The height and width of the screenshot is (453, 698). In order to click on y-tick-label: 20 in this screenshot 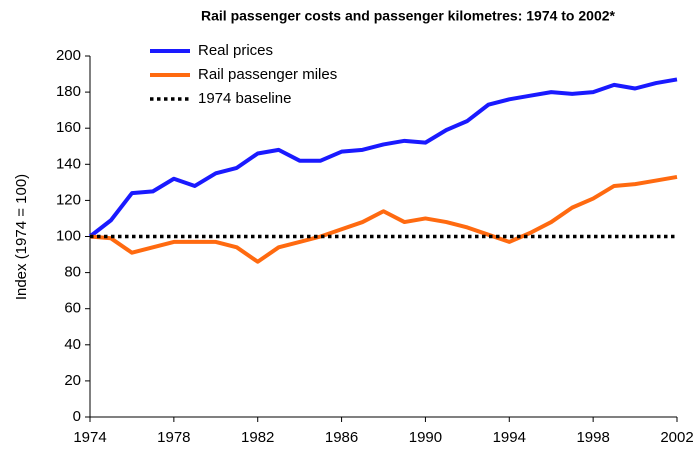, I will do `click(72, 380)`.